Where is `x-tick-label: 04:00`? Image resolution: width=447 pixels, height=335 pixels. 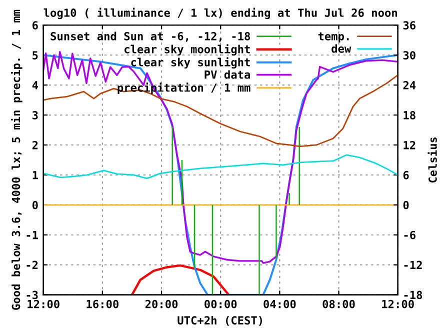 x-tick-label: 04:00 is located at coordinates (280, 304).